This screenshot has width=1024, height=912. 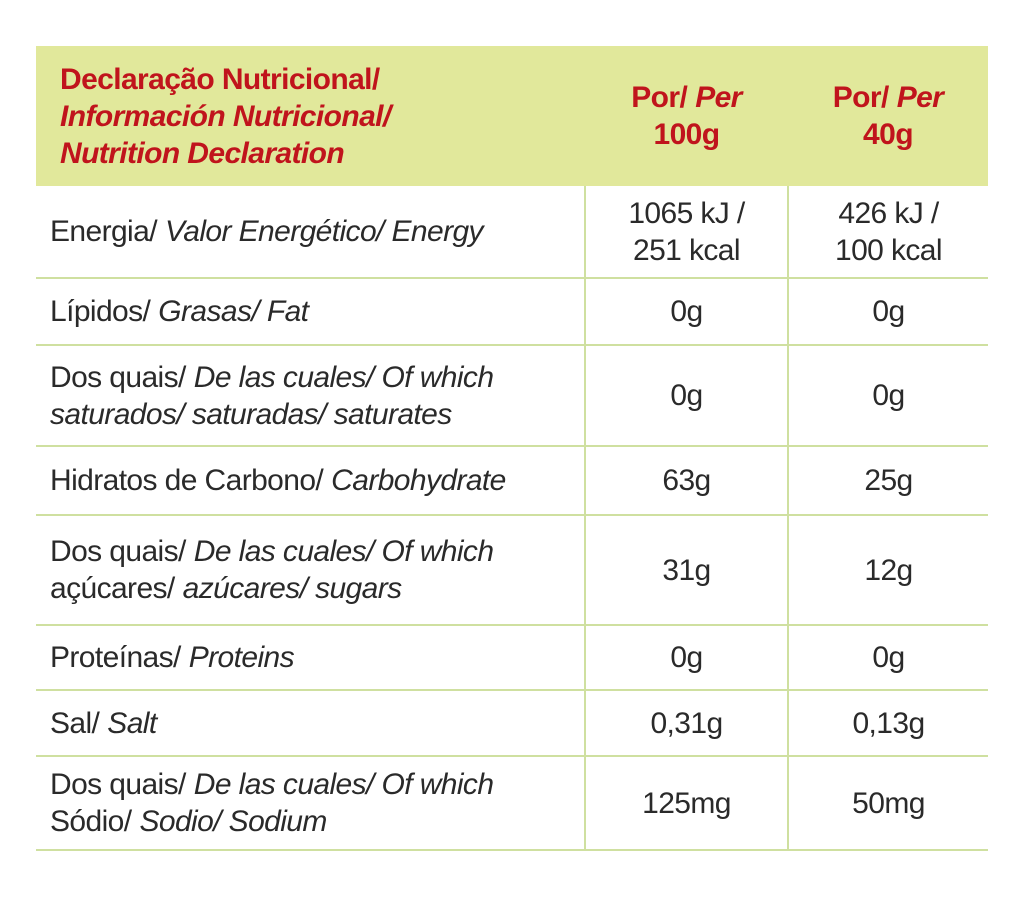 What do you see at coordinates (324, 231) in the screenshot?
I see `text-segment: Valor Energético/ Energy` at bounding box center [324, 231].